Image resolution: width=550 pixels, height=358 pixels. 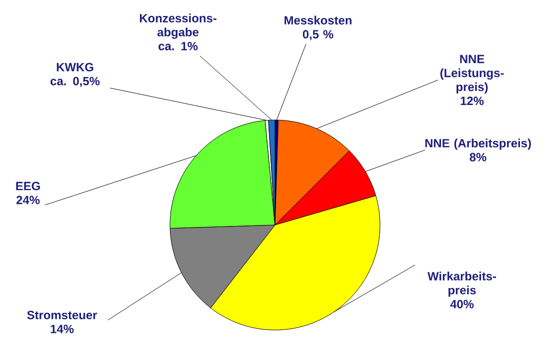 What do you see at coordinates (472, 101) in the screenshot?
I see `data-label: 12%` at bounding box center [472, 101].